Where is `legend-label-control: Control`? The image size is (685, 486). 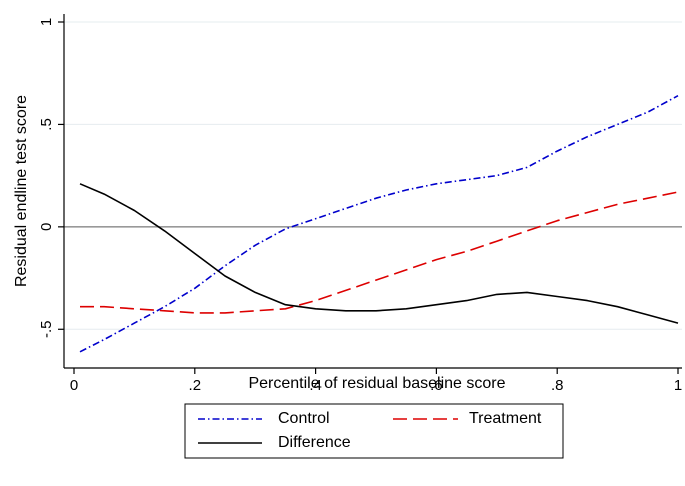
legend-label-control: Control is located at coordinates (304, 418).